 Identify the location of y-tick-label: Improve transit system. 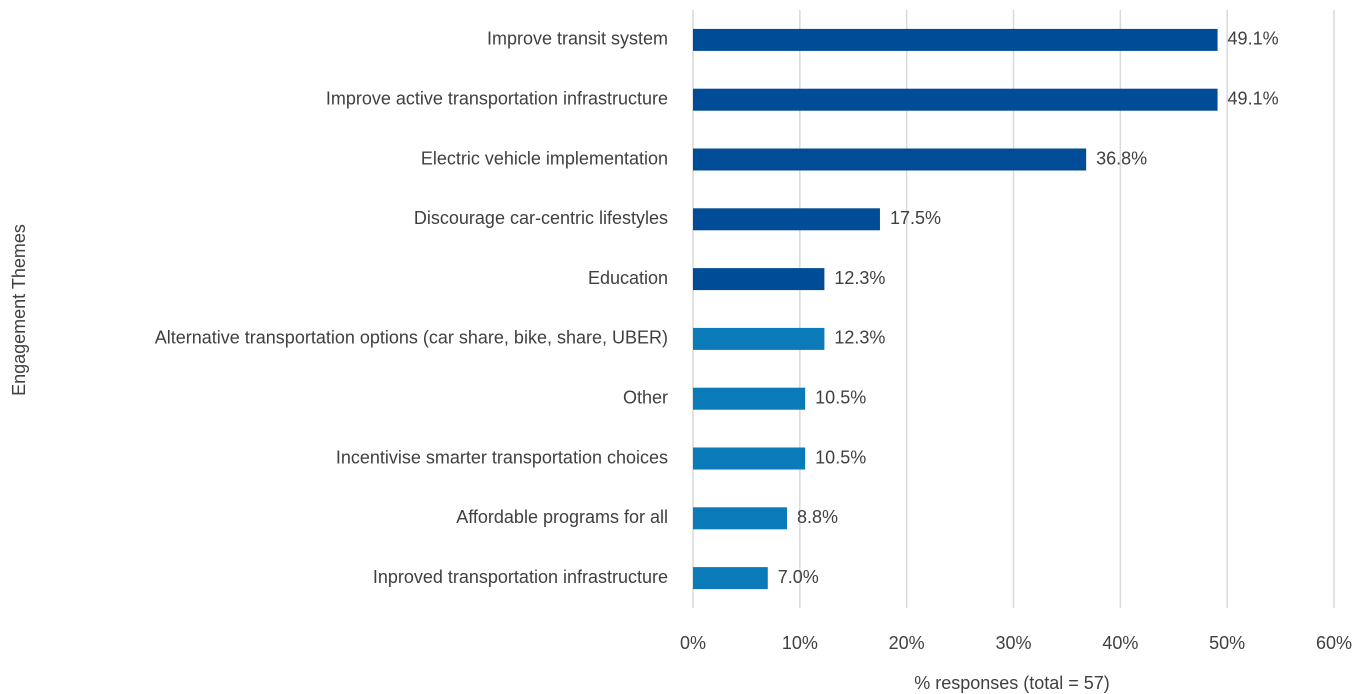
(577, 39).